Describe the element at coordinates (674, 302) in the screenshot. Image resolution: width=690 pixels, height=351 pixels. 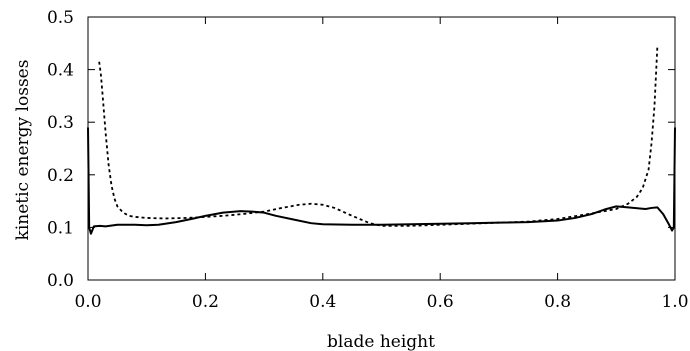
I see `x-tick-label: 1.0` at that location.